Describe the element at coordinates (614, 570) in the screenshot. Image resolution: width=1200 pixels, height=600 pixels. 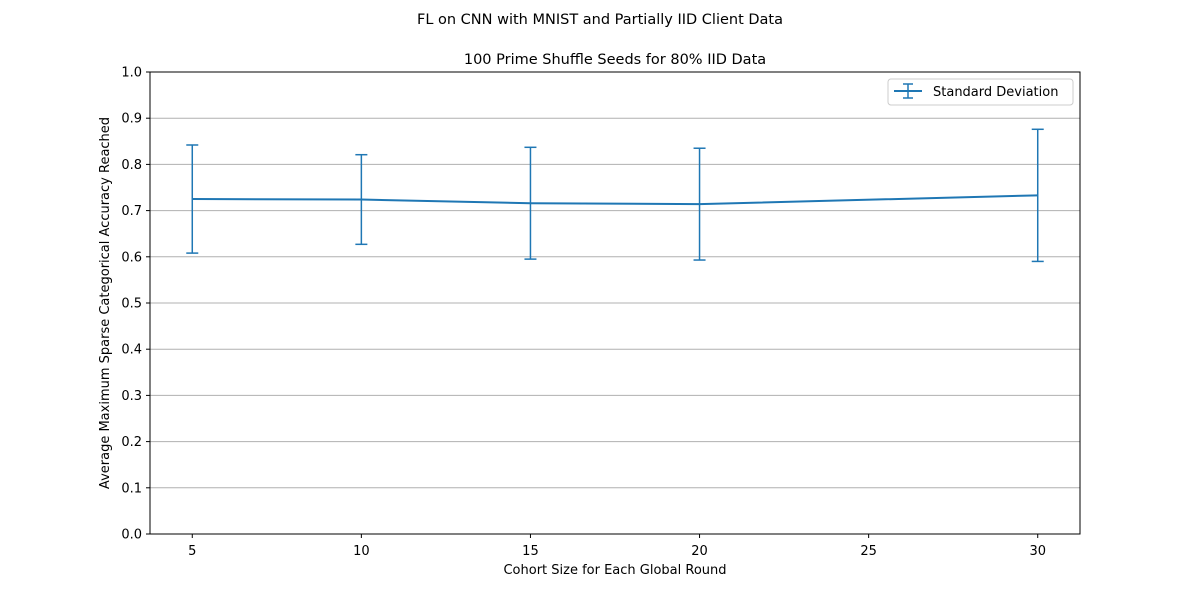
I see `x-axis-label: Cohort Size for Each Global Round` at that location.